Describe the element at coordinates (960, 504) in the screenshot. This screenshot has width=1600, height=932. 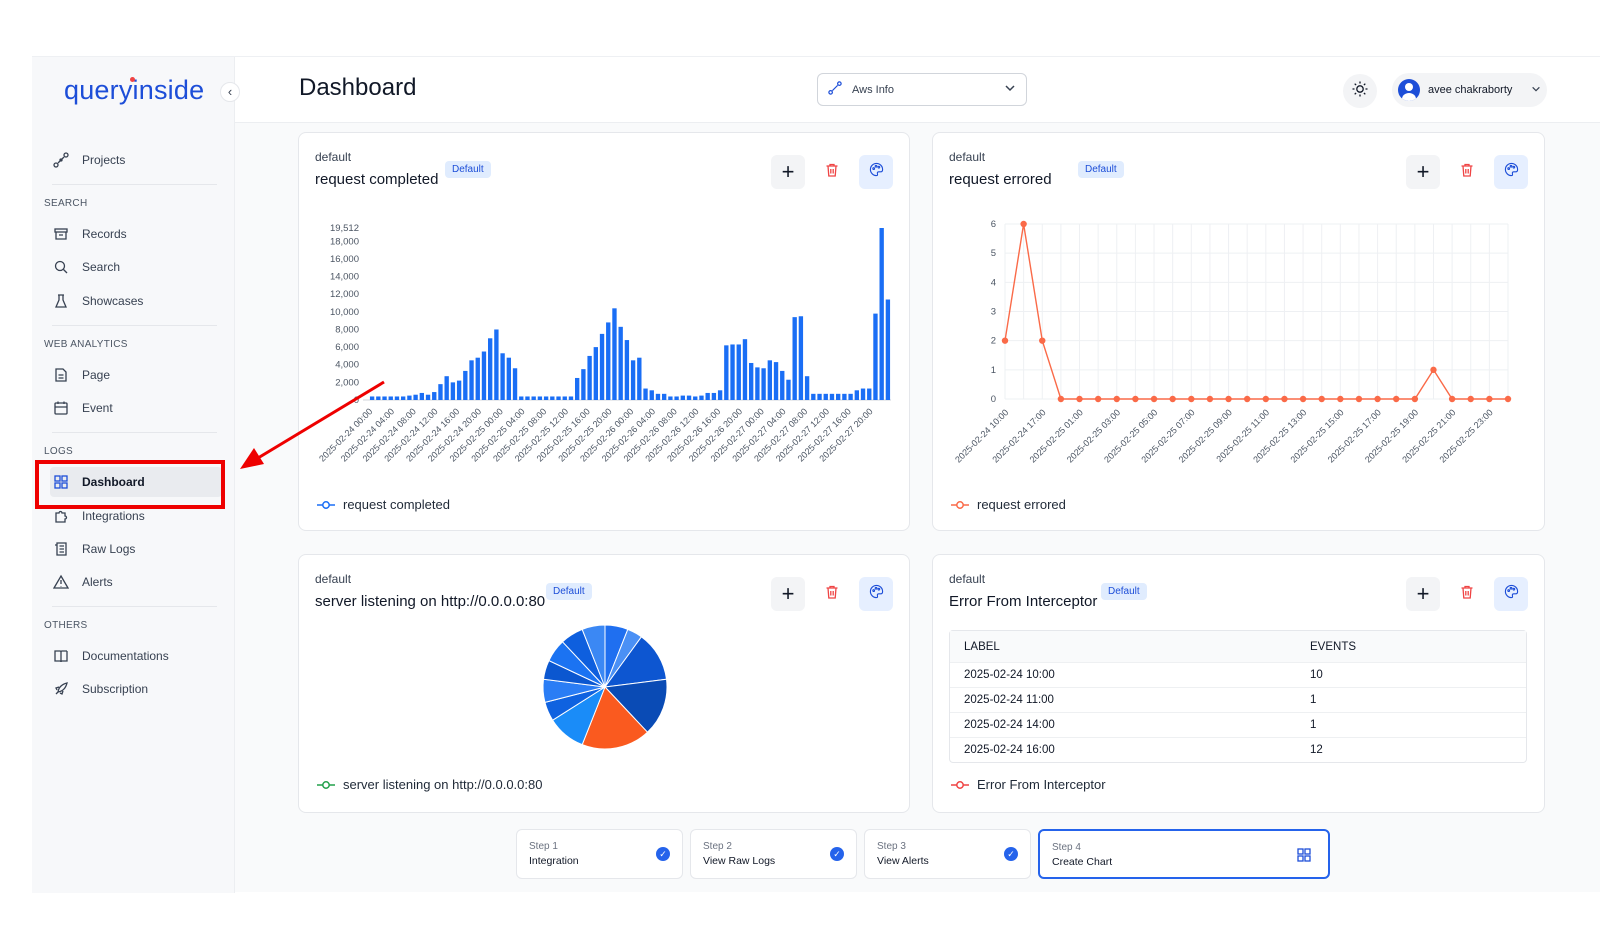
I see `legend-marker` at that location.